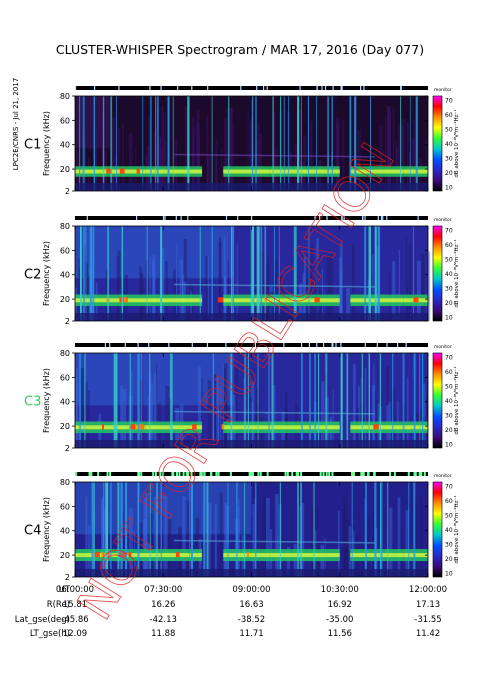 The image size is (479, 678). Describe the element at coordinates (428, 605) in the screenshot. I see `ephemeris-value: 17.13` at that location.